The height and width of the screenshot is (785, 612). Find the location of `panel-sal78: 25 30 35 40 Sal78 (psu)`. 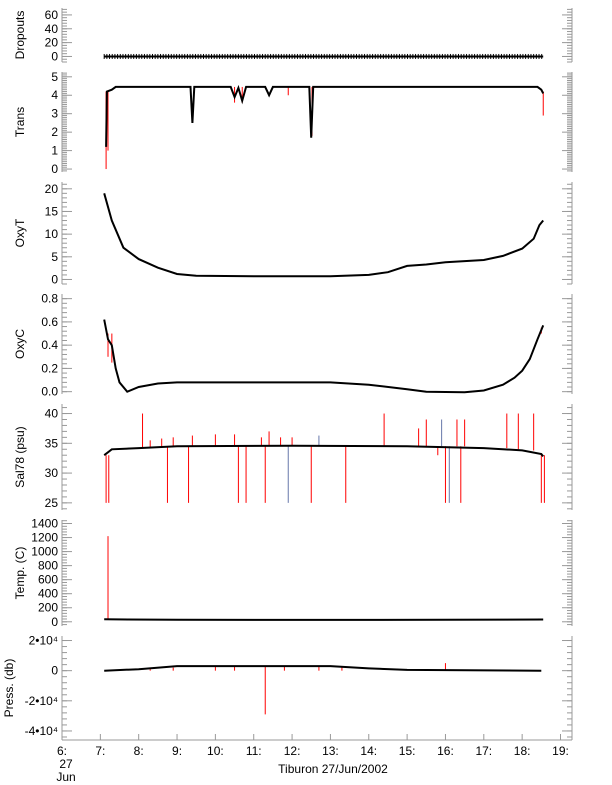

panel-sal78: 25 30 35 40 Sal78 (psu) is located at coordinates (293, 457).